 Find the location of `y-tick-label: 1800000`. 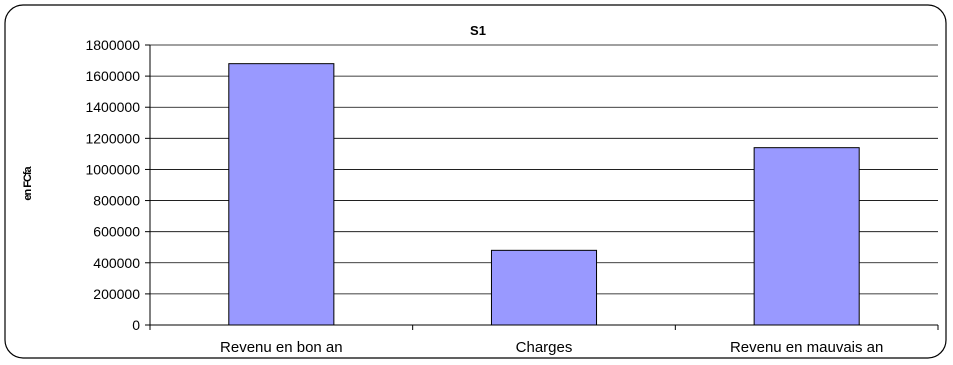

y-tick-label: 1800000 is located at coordinates (112, 45).